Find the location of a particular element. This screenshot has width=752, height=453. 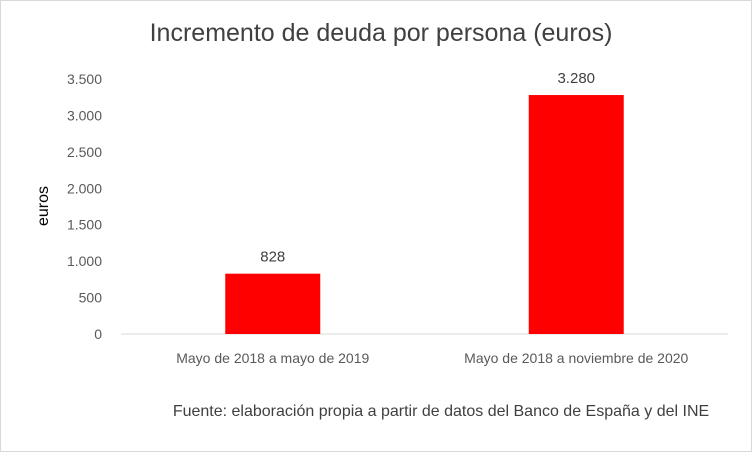

y-tick-label: 0 is located at coordinates (98, 334).